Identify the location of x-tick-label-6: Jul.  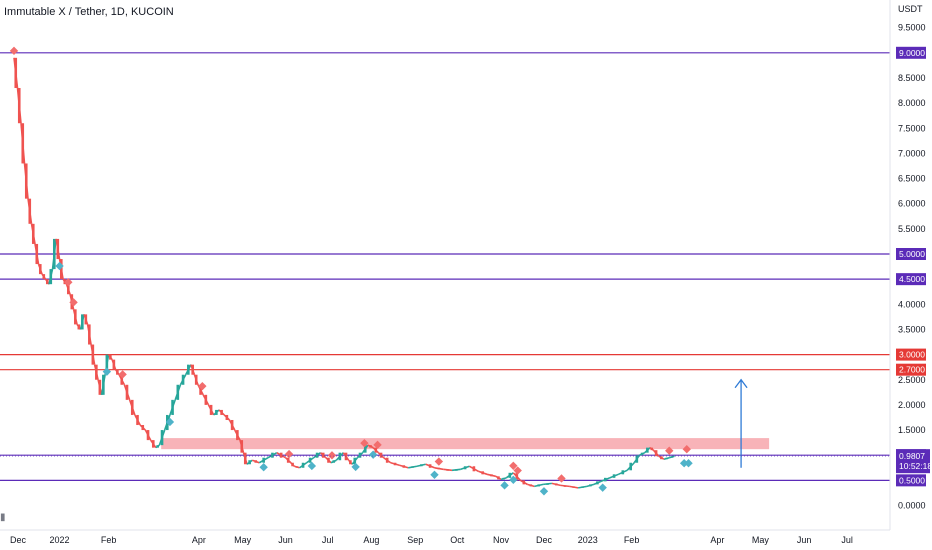
(328, 540).